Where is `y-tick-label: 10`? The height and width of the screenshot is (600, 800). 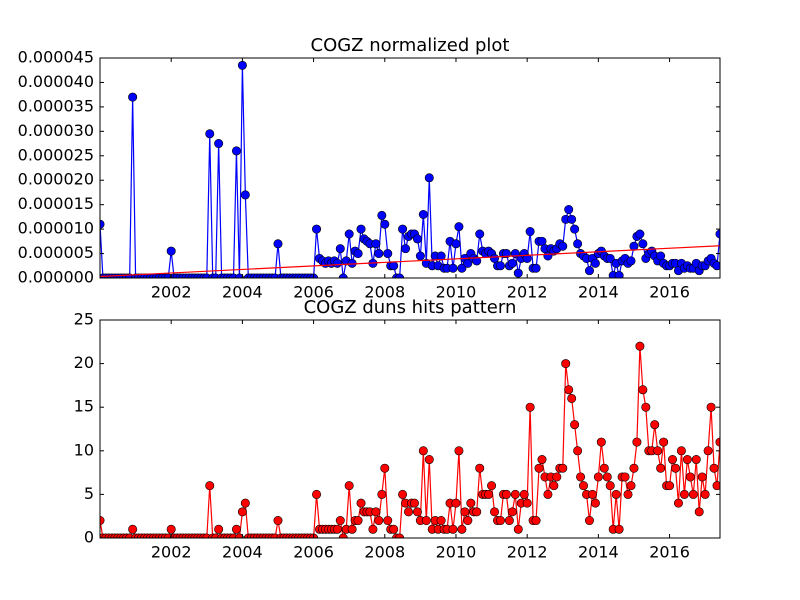 y-tick-label: 10 is located at coordinates (84, 449).